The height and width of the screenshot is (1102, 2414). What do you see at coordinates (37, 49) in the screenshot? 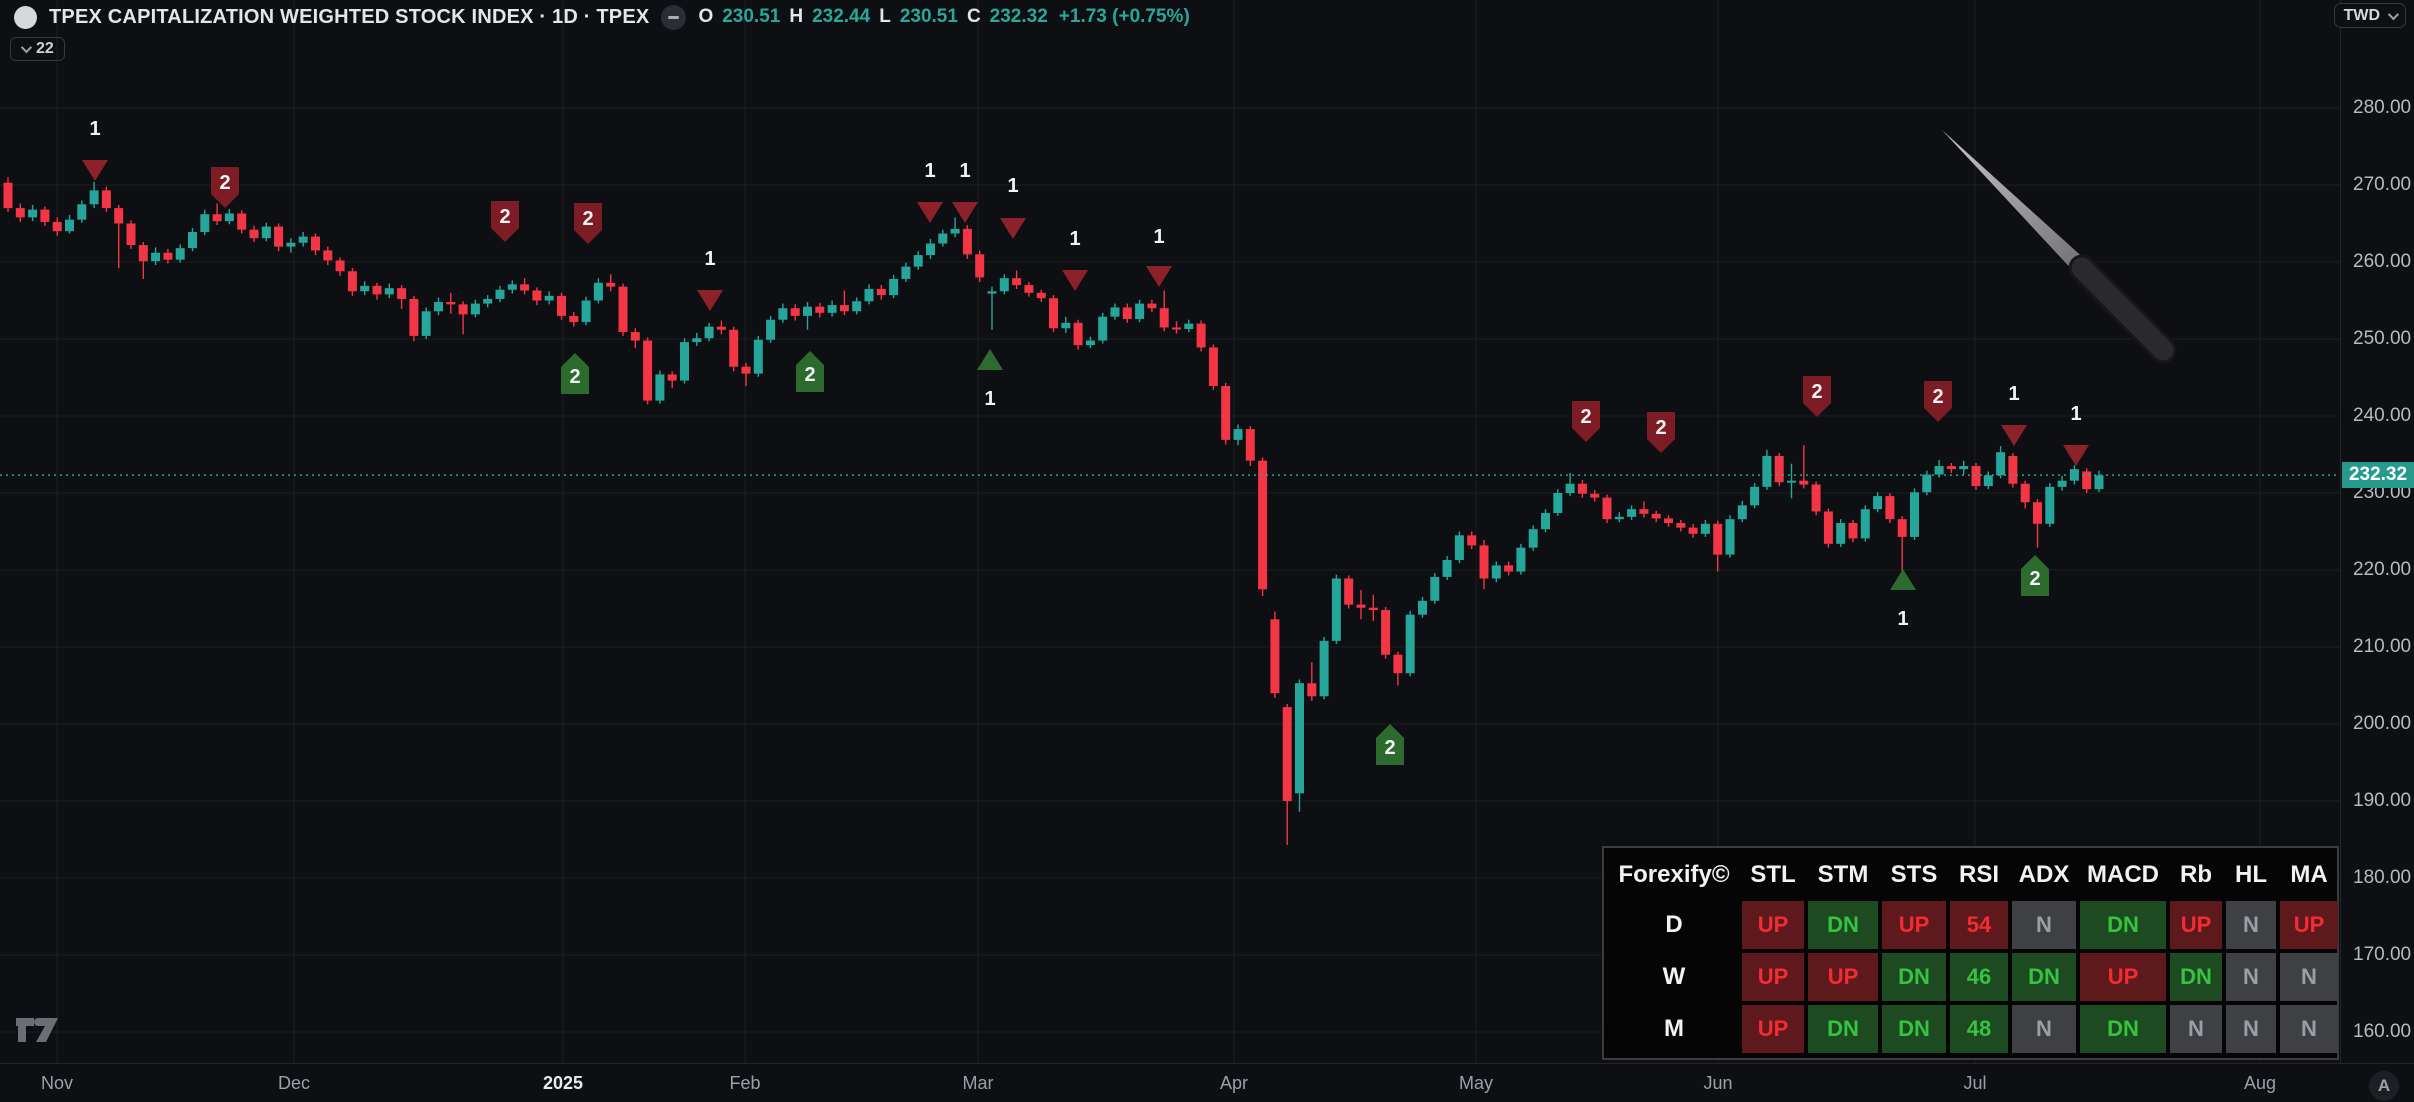
I see `bar-replay-count-button: 22` at bounding box center [37, 49].